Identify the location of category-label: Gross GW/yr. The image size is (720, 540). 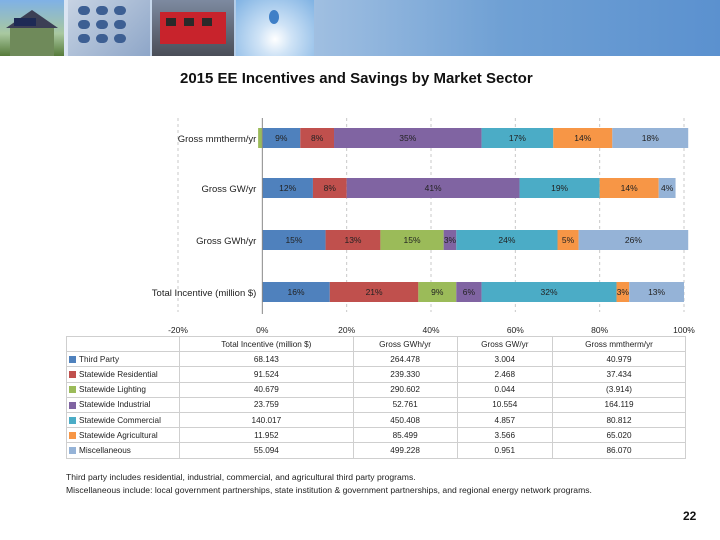
(228, 189).